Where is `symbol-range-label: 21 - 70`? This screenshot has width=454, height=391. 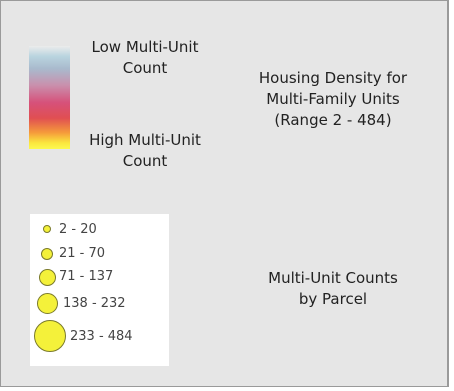 symbol-range-label: 21 - 70 is located at coordinates (82, 253).